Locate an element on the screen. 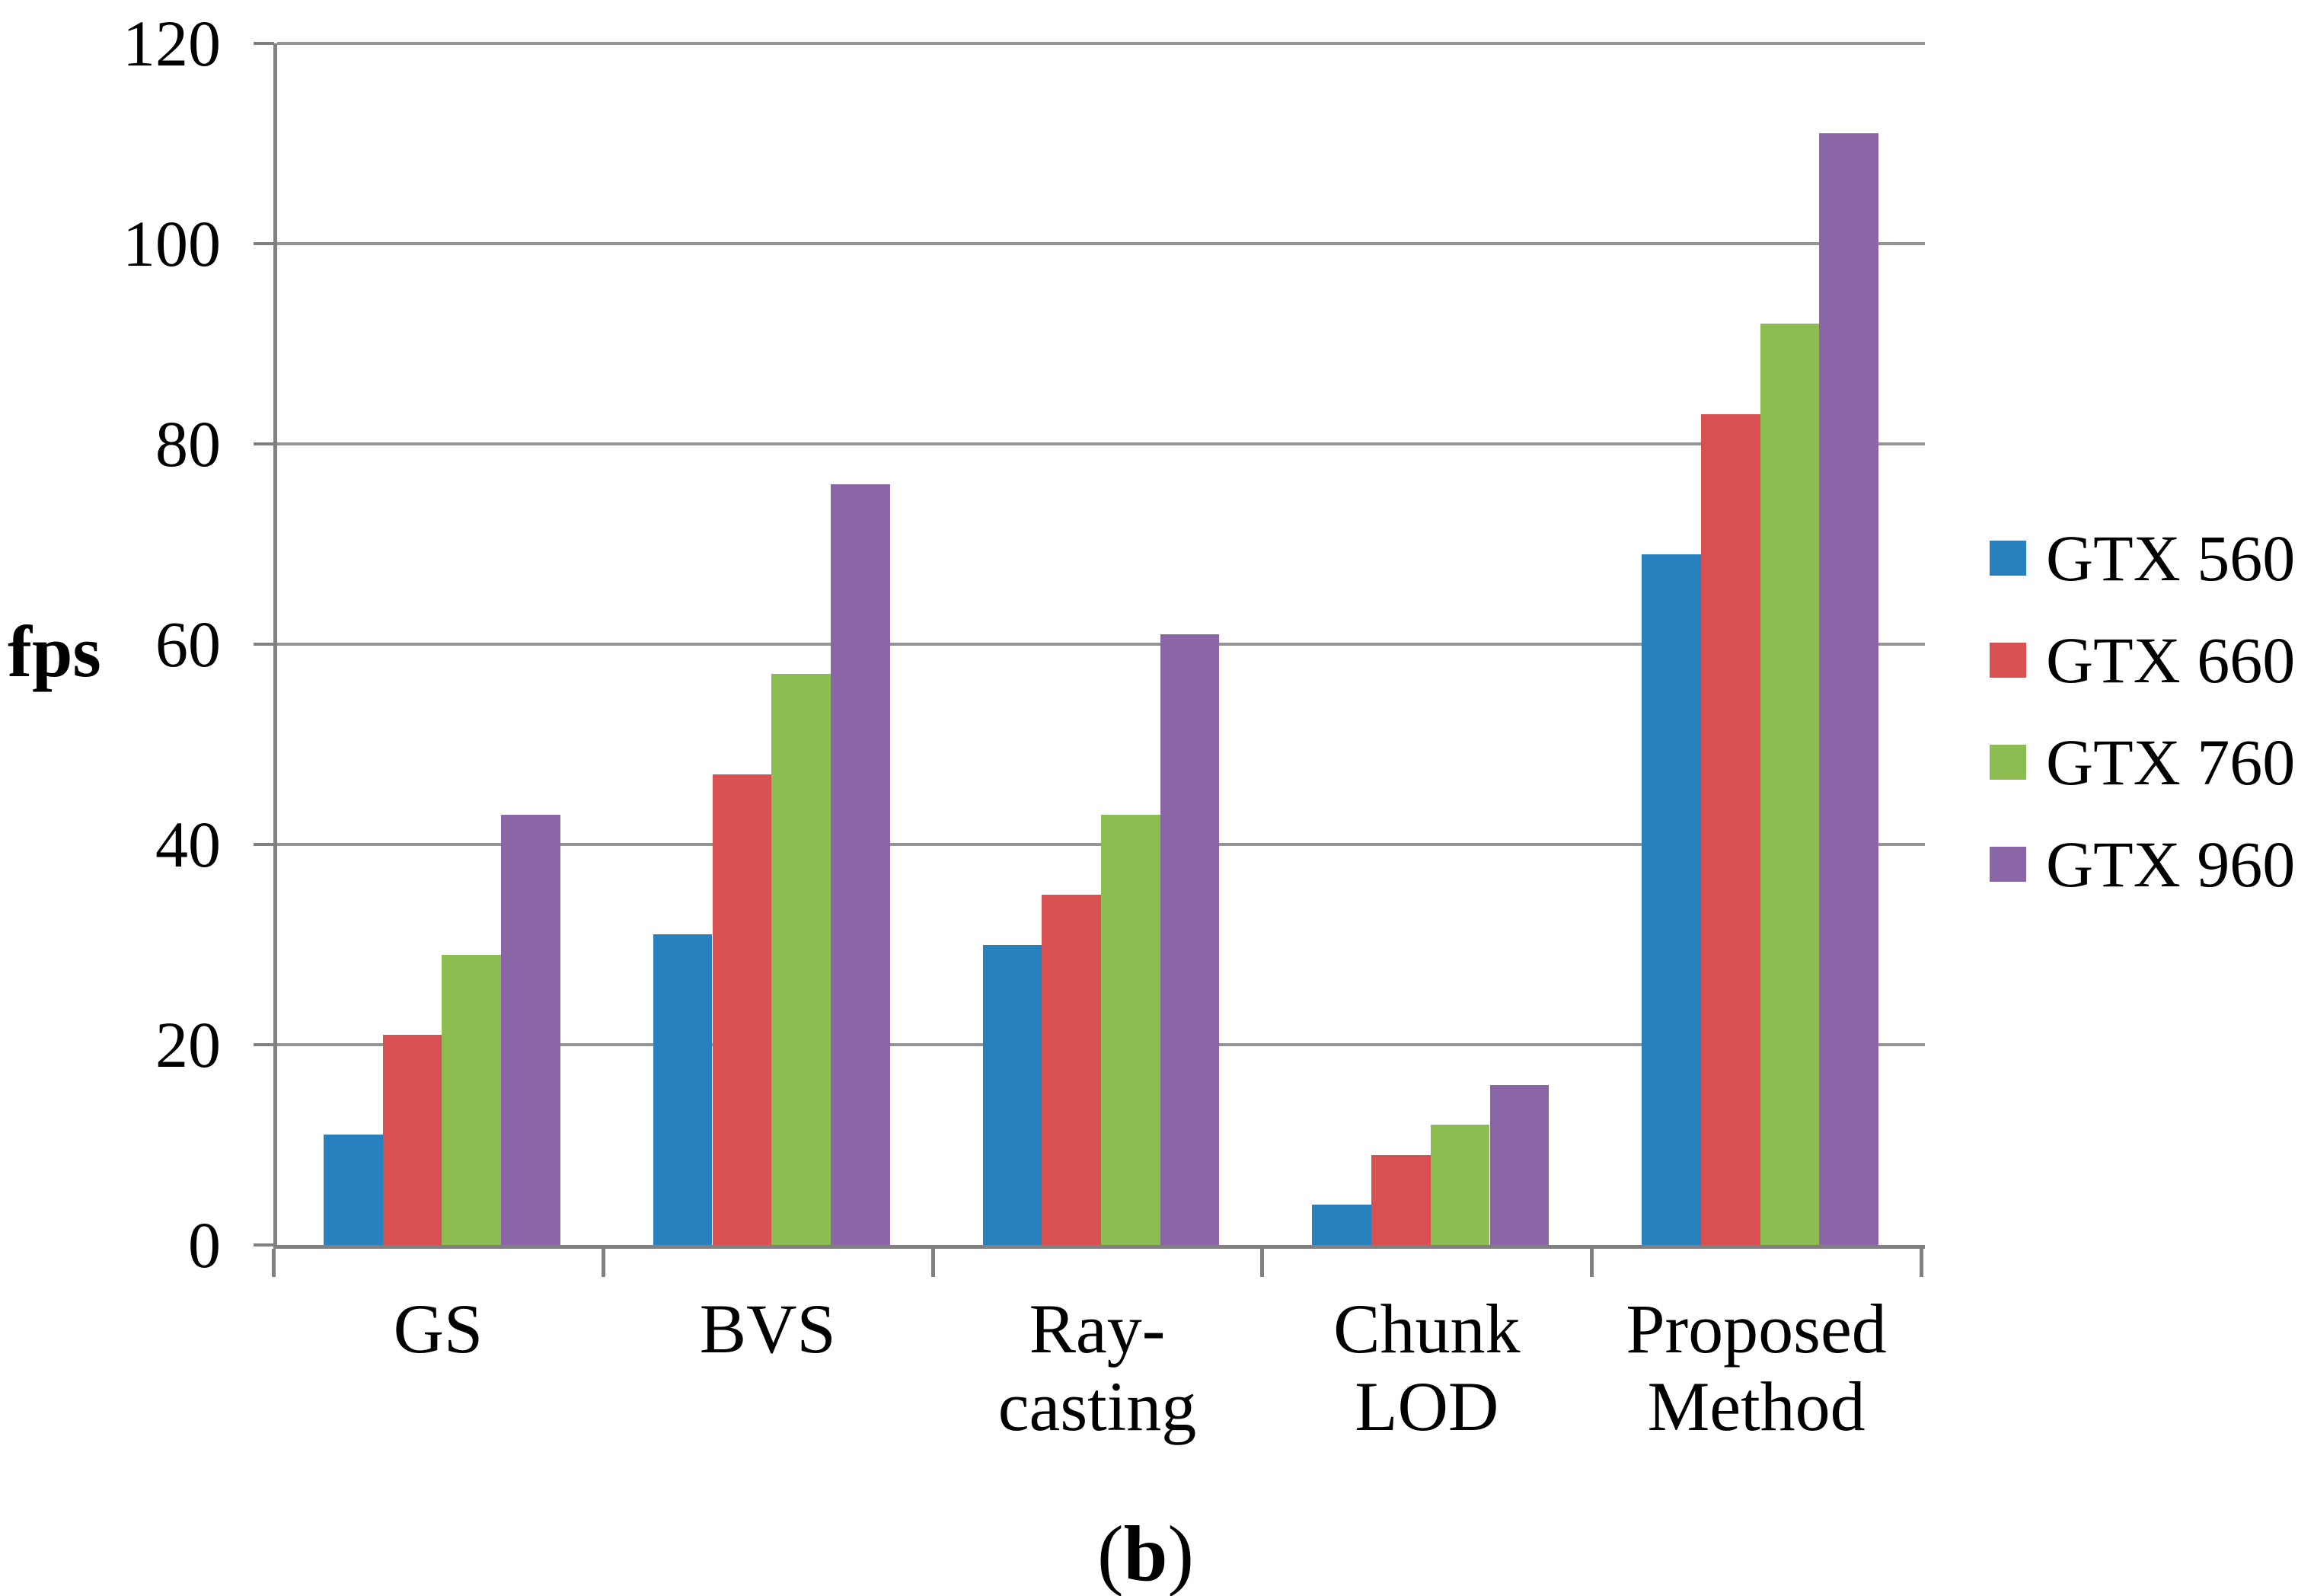  legend-item: GTX 760 is located at coordinates (2142, 762).